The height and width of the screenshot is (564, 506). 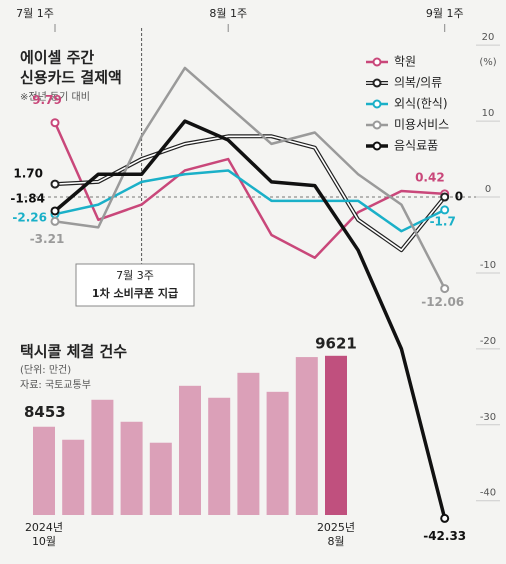 What do you see at coordinates (488, 265) in the screenshot?
I see `y-tick-label: -10` at bounding box center [488, 265].